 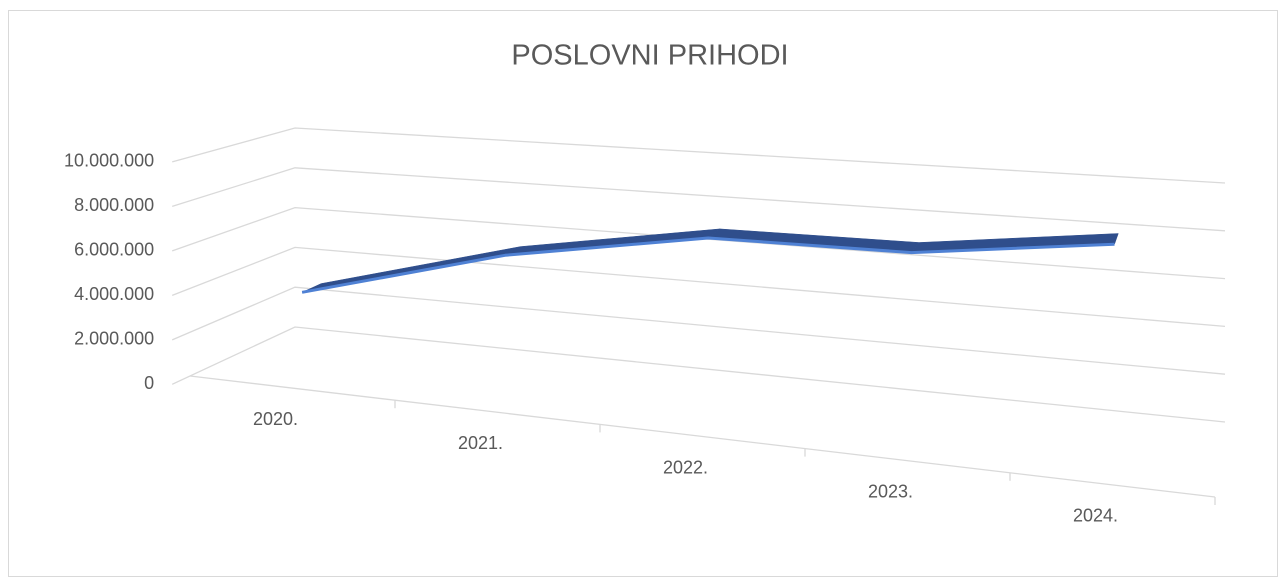 What do you see at coordinates (649, 56) in the screenshot?
I see `chart-title: POSLOVNI PRIHODI` at bounding box center [649, 56].